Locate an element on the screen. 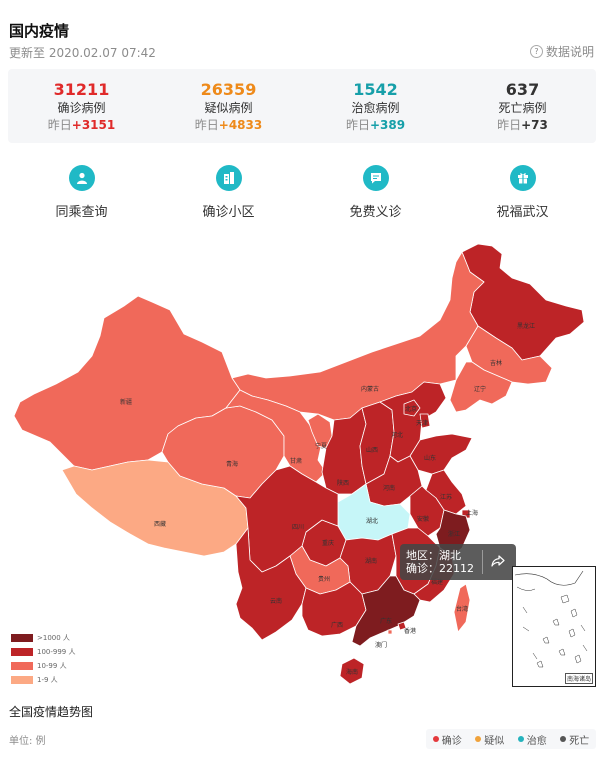 This screenshot has width=608, height=757. legend-label: 疑似 is located at coordinates (494, 741).